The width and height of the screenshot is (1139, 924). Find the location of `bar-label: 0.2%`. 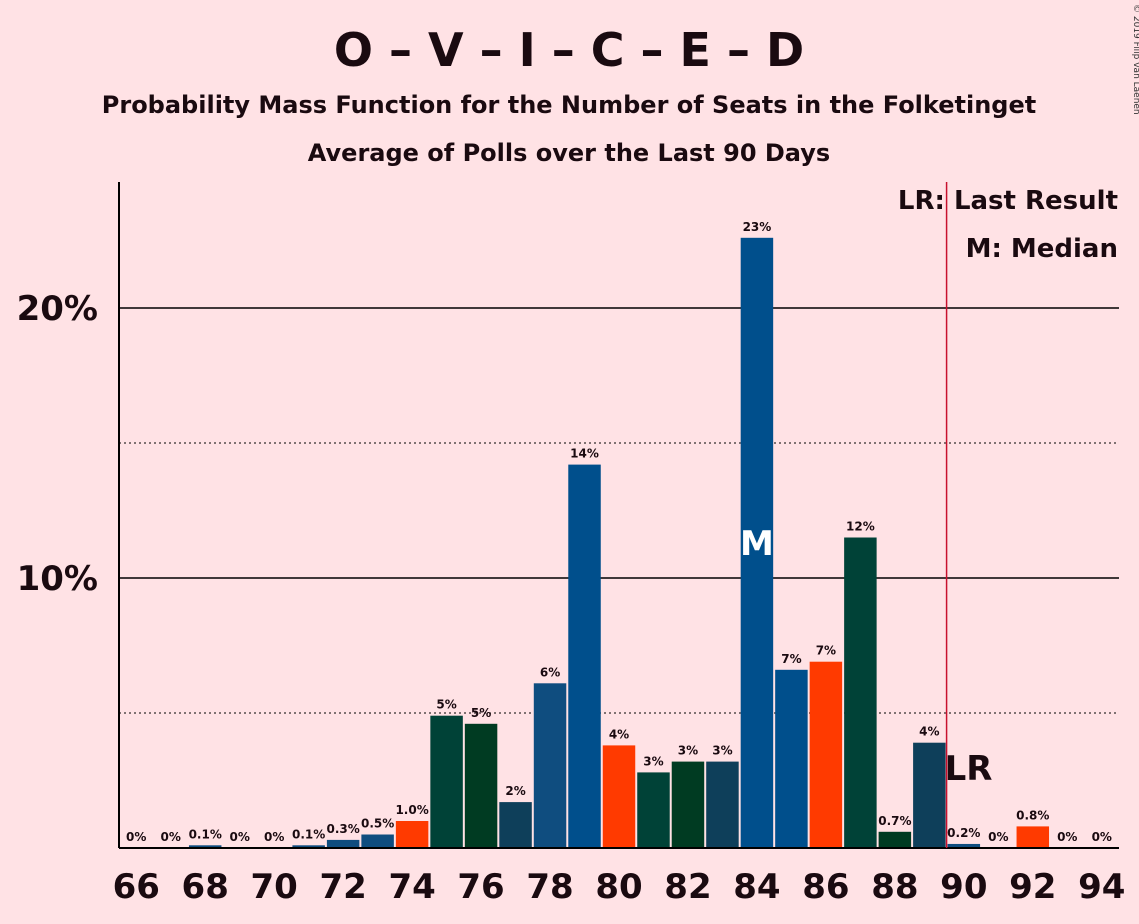

bar-label: 0.2% is located at coordinates (963, 833).